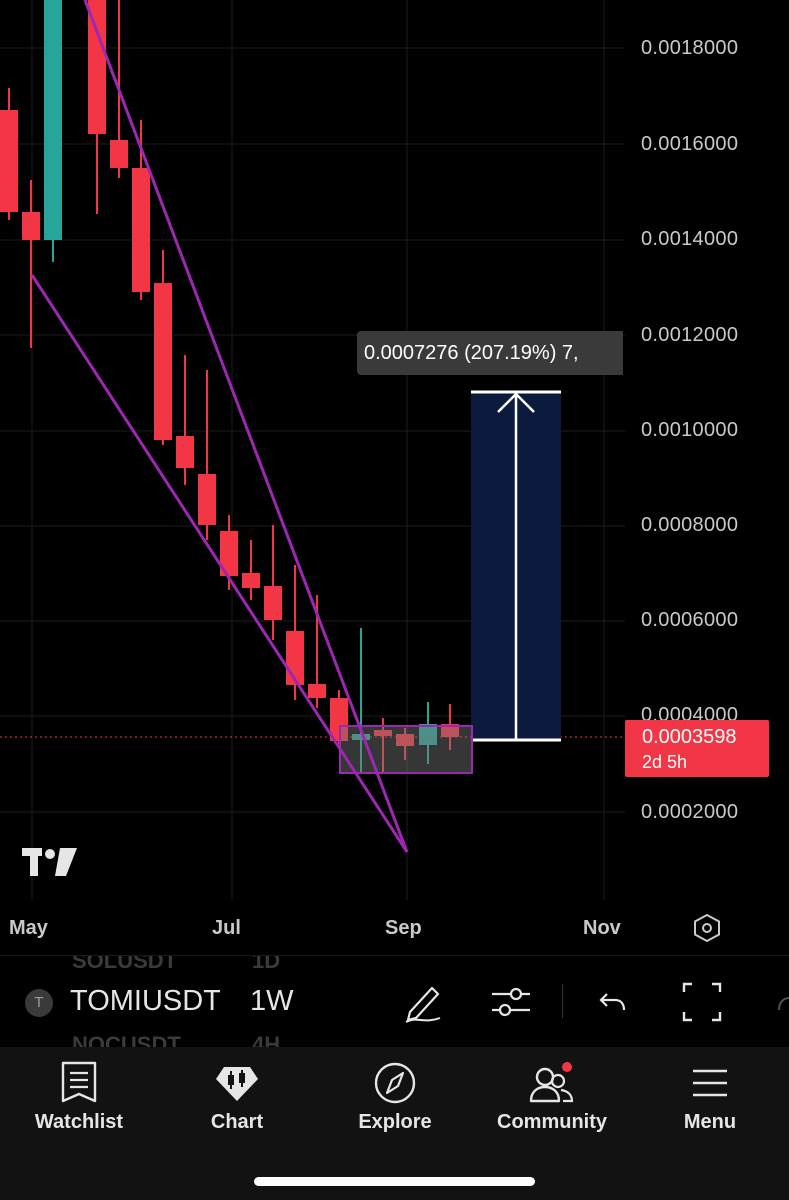 This screenshot has width=789, height=1200. What do you see at coordinates (39, 1003) in the screenshot?
I see `symbol-logo-icon: T` at bounding box center [39, 1003].